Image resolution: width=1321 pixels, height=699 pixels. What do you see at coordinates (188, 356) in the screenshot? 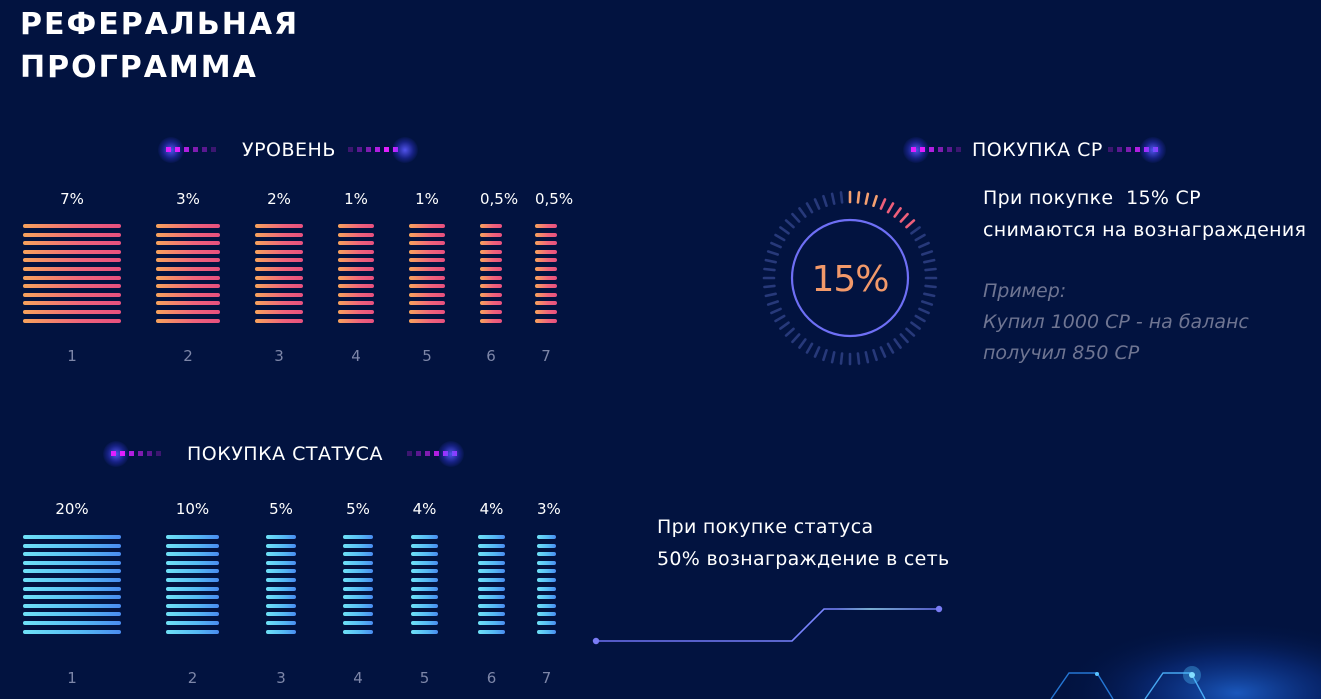
I see `level-number: 2` at bounding box center [188, 356].